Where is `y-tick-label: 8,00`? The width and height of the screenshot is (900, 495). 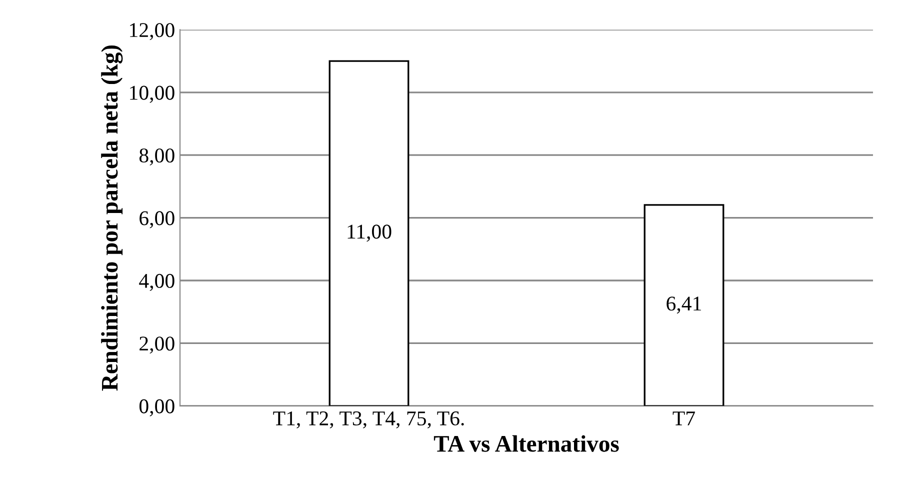
y-tick-label: 8,00 is located at coordinates (156, 157).